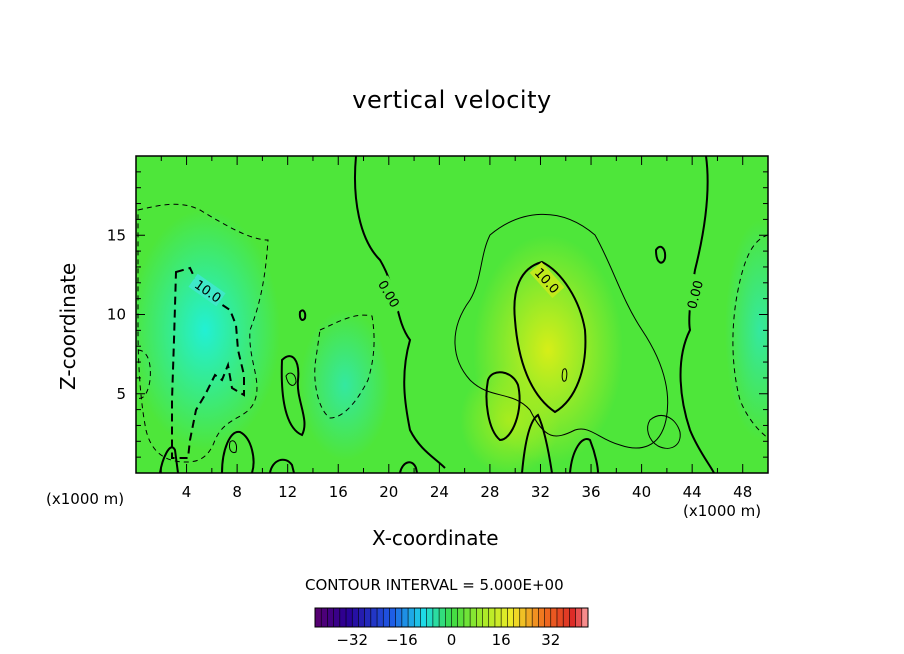 The height and width of the screenshot is (654, 904). Describe the element at coordinates (742, 492) in the screenshot. I see `x-tick-label: 48` at that location.